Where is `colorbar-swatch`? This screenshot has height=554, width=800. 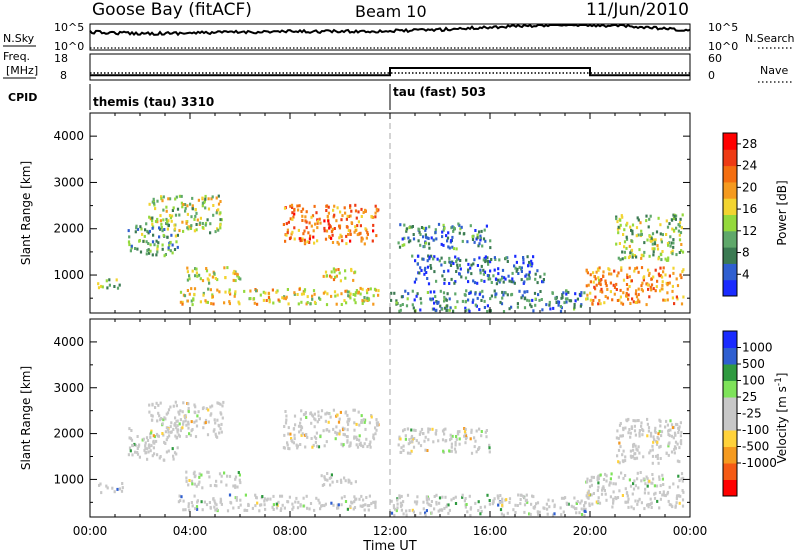 colorbar-swatch is located at coordinates (730, 422).